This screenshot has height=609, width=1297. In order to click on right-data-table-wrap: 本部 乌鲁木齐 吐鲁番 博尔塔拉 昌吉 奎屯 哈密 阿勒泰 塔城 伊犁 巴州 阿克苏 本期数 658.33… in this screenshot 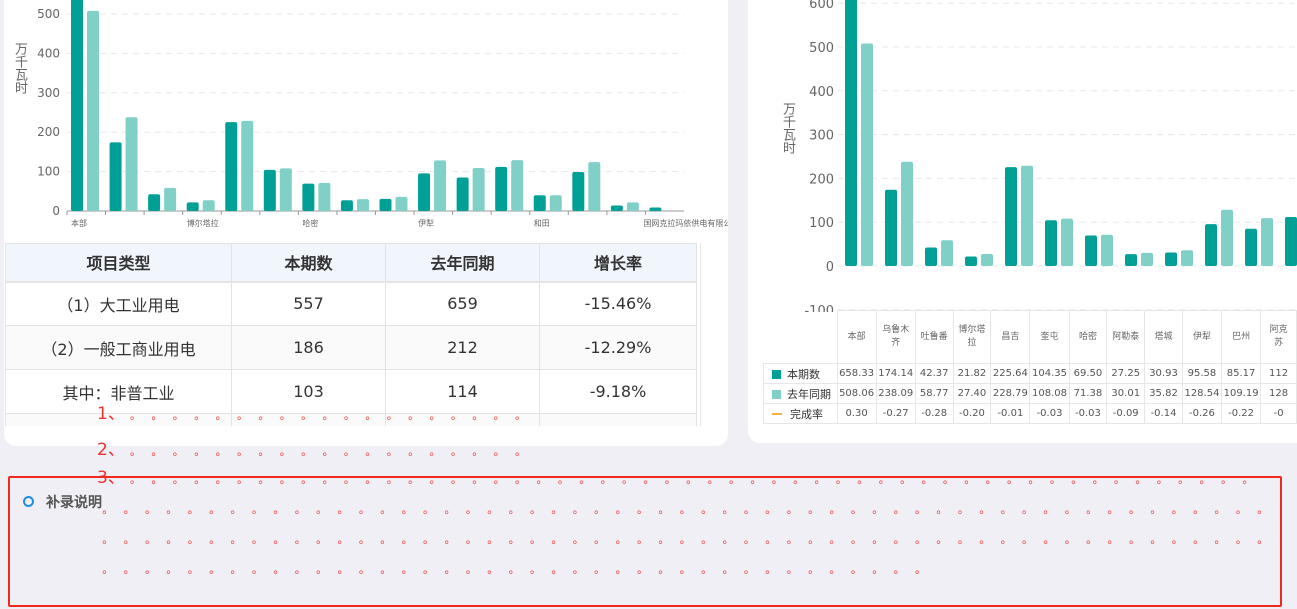, I will do `click(1022, 365)`.